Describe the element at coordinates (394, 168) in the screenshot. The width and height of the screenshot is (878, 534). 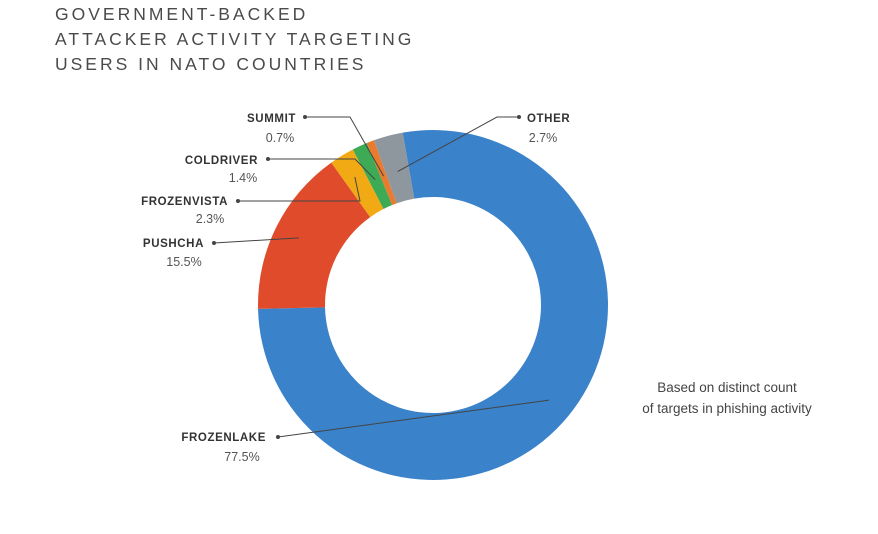
I see `slice-other` at that location.